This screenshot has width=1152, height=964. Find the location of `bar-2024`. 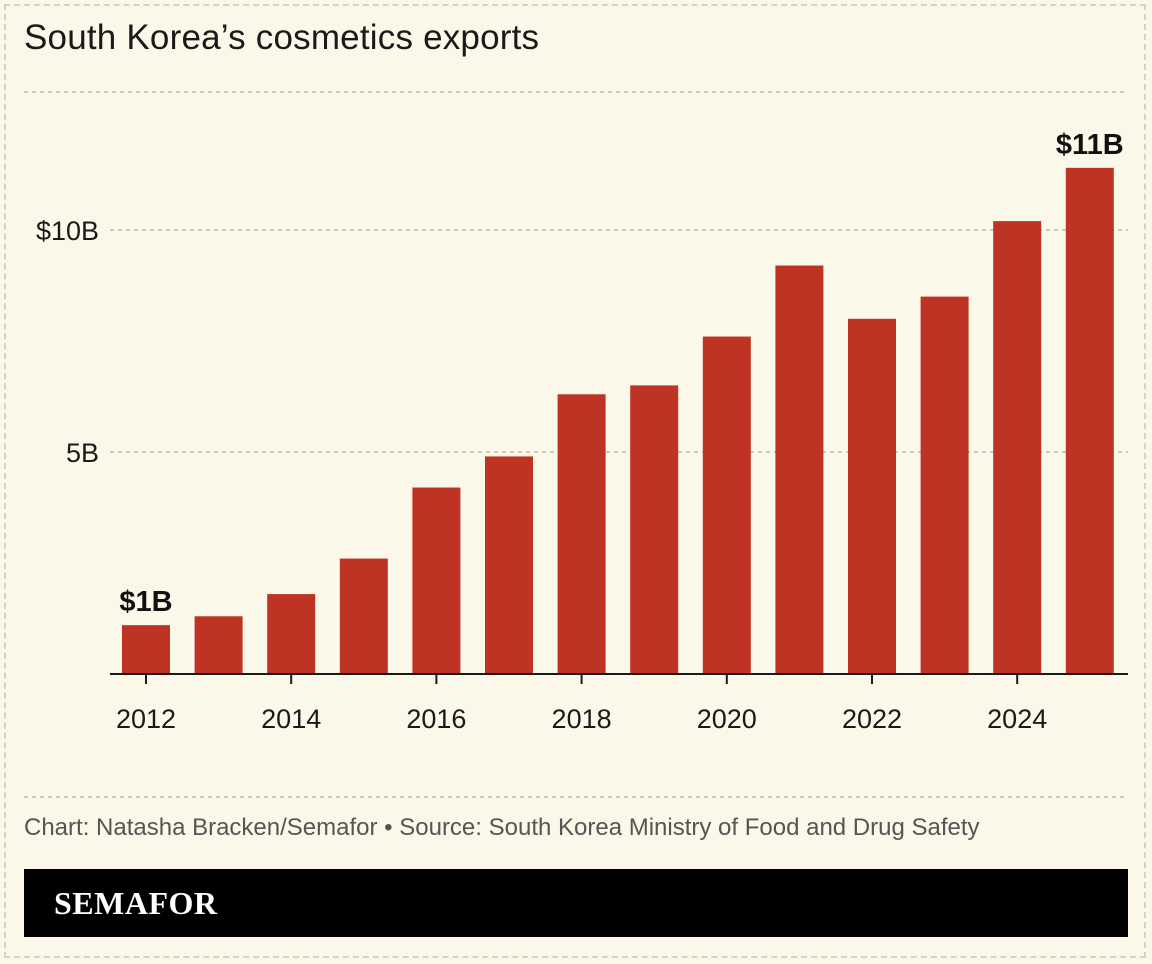

bar-2024 is located at coordinates (1017, 447).